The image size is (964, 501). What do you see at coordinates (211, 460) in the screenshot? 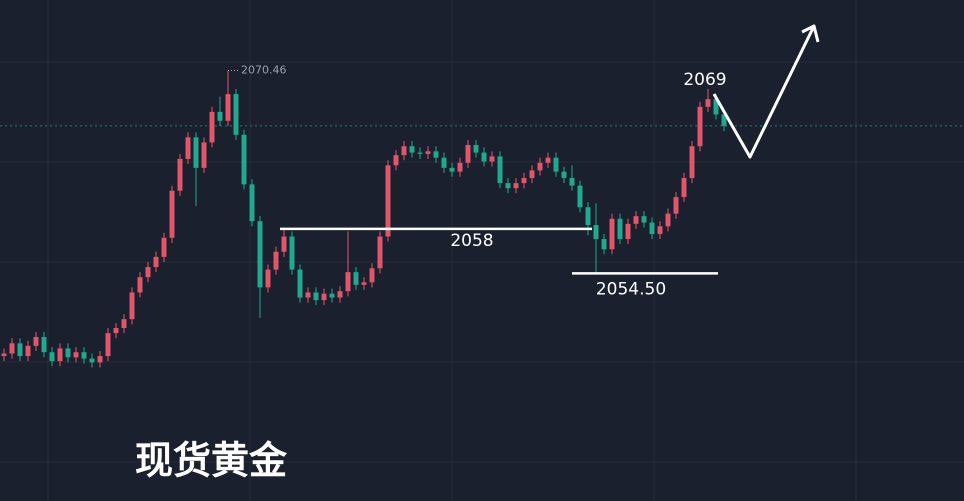
I see `chart-title: 现货黄金` at bounding box center [211, 460].